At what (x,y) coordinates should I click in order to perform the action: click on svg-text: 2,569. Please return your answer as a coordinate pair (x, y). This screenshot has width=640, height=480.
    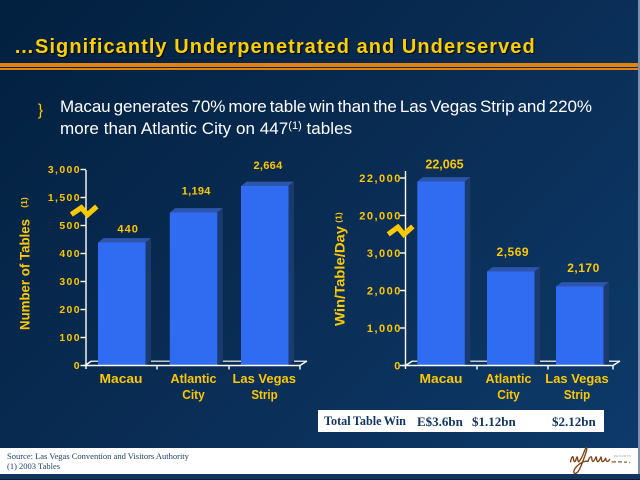
    Looking at the image, I should click on (513, 252).